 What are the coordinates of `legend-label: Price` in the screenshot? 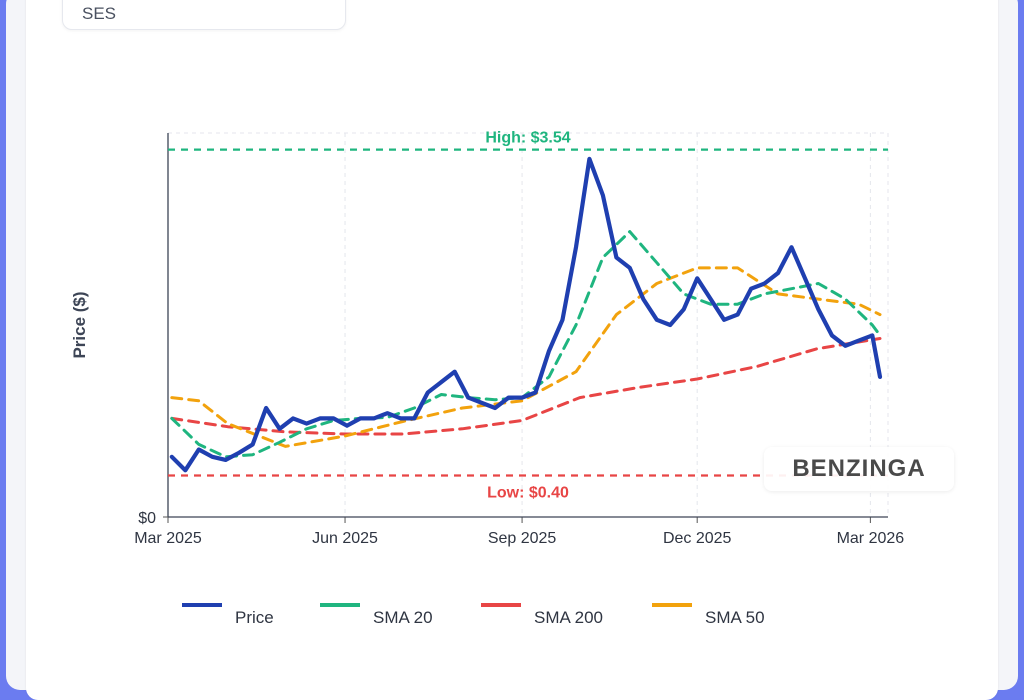 It's located at (254, 617).